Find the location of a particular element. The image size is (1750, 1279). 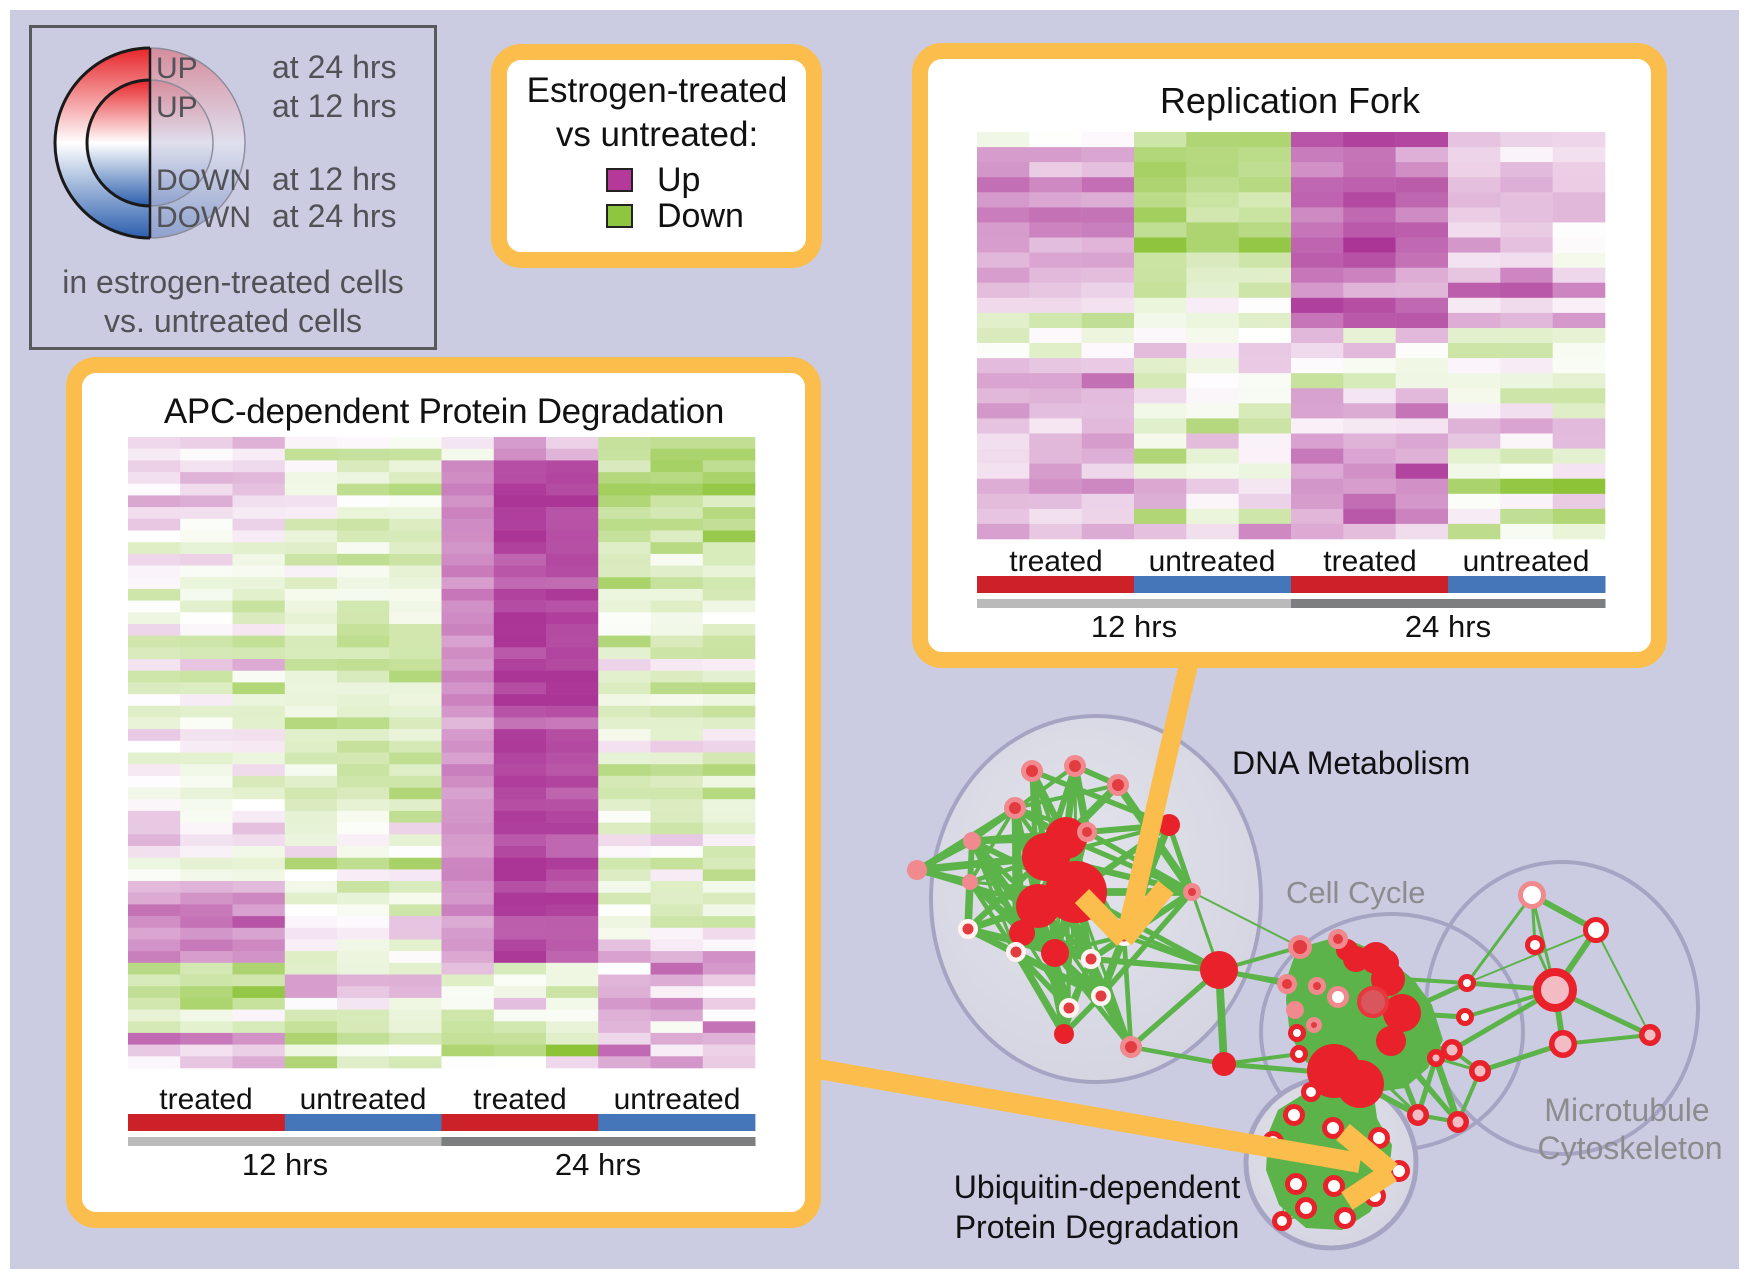

svg-text: DNA Metabolism is located at coordinates (1351, 763).